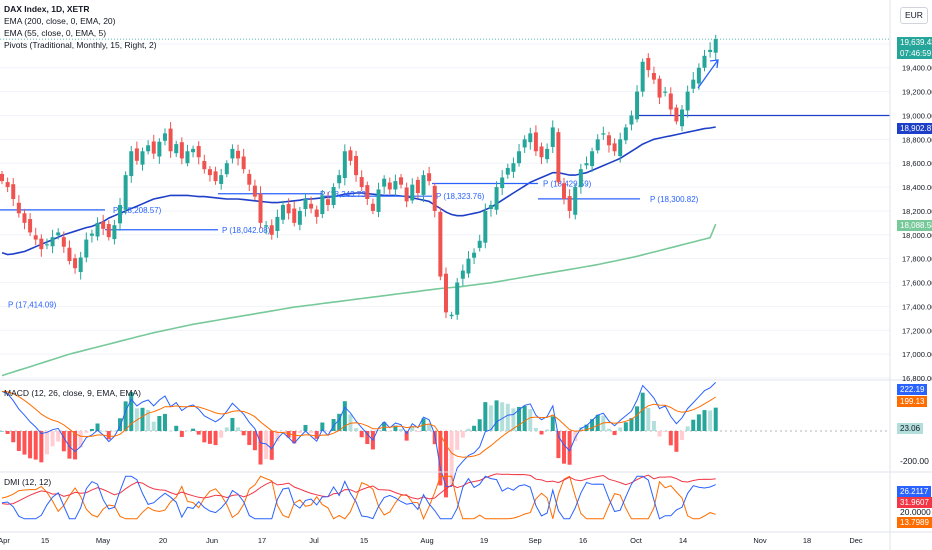  I want to click on macd-title: MACD (12, 26, close, 9, EMA, EMA), so click(72, 393).